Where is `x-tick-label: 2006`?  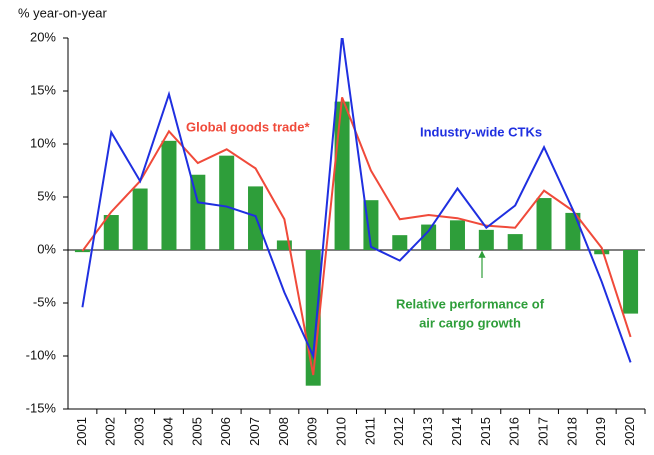
x-tick-label: 2006 is located at coordinates (225, 431).